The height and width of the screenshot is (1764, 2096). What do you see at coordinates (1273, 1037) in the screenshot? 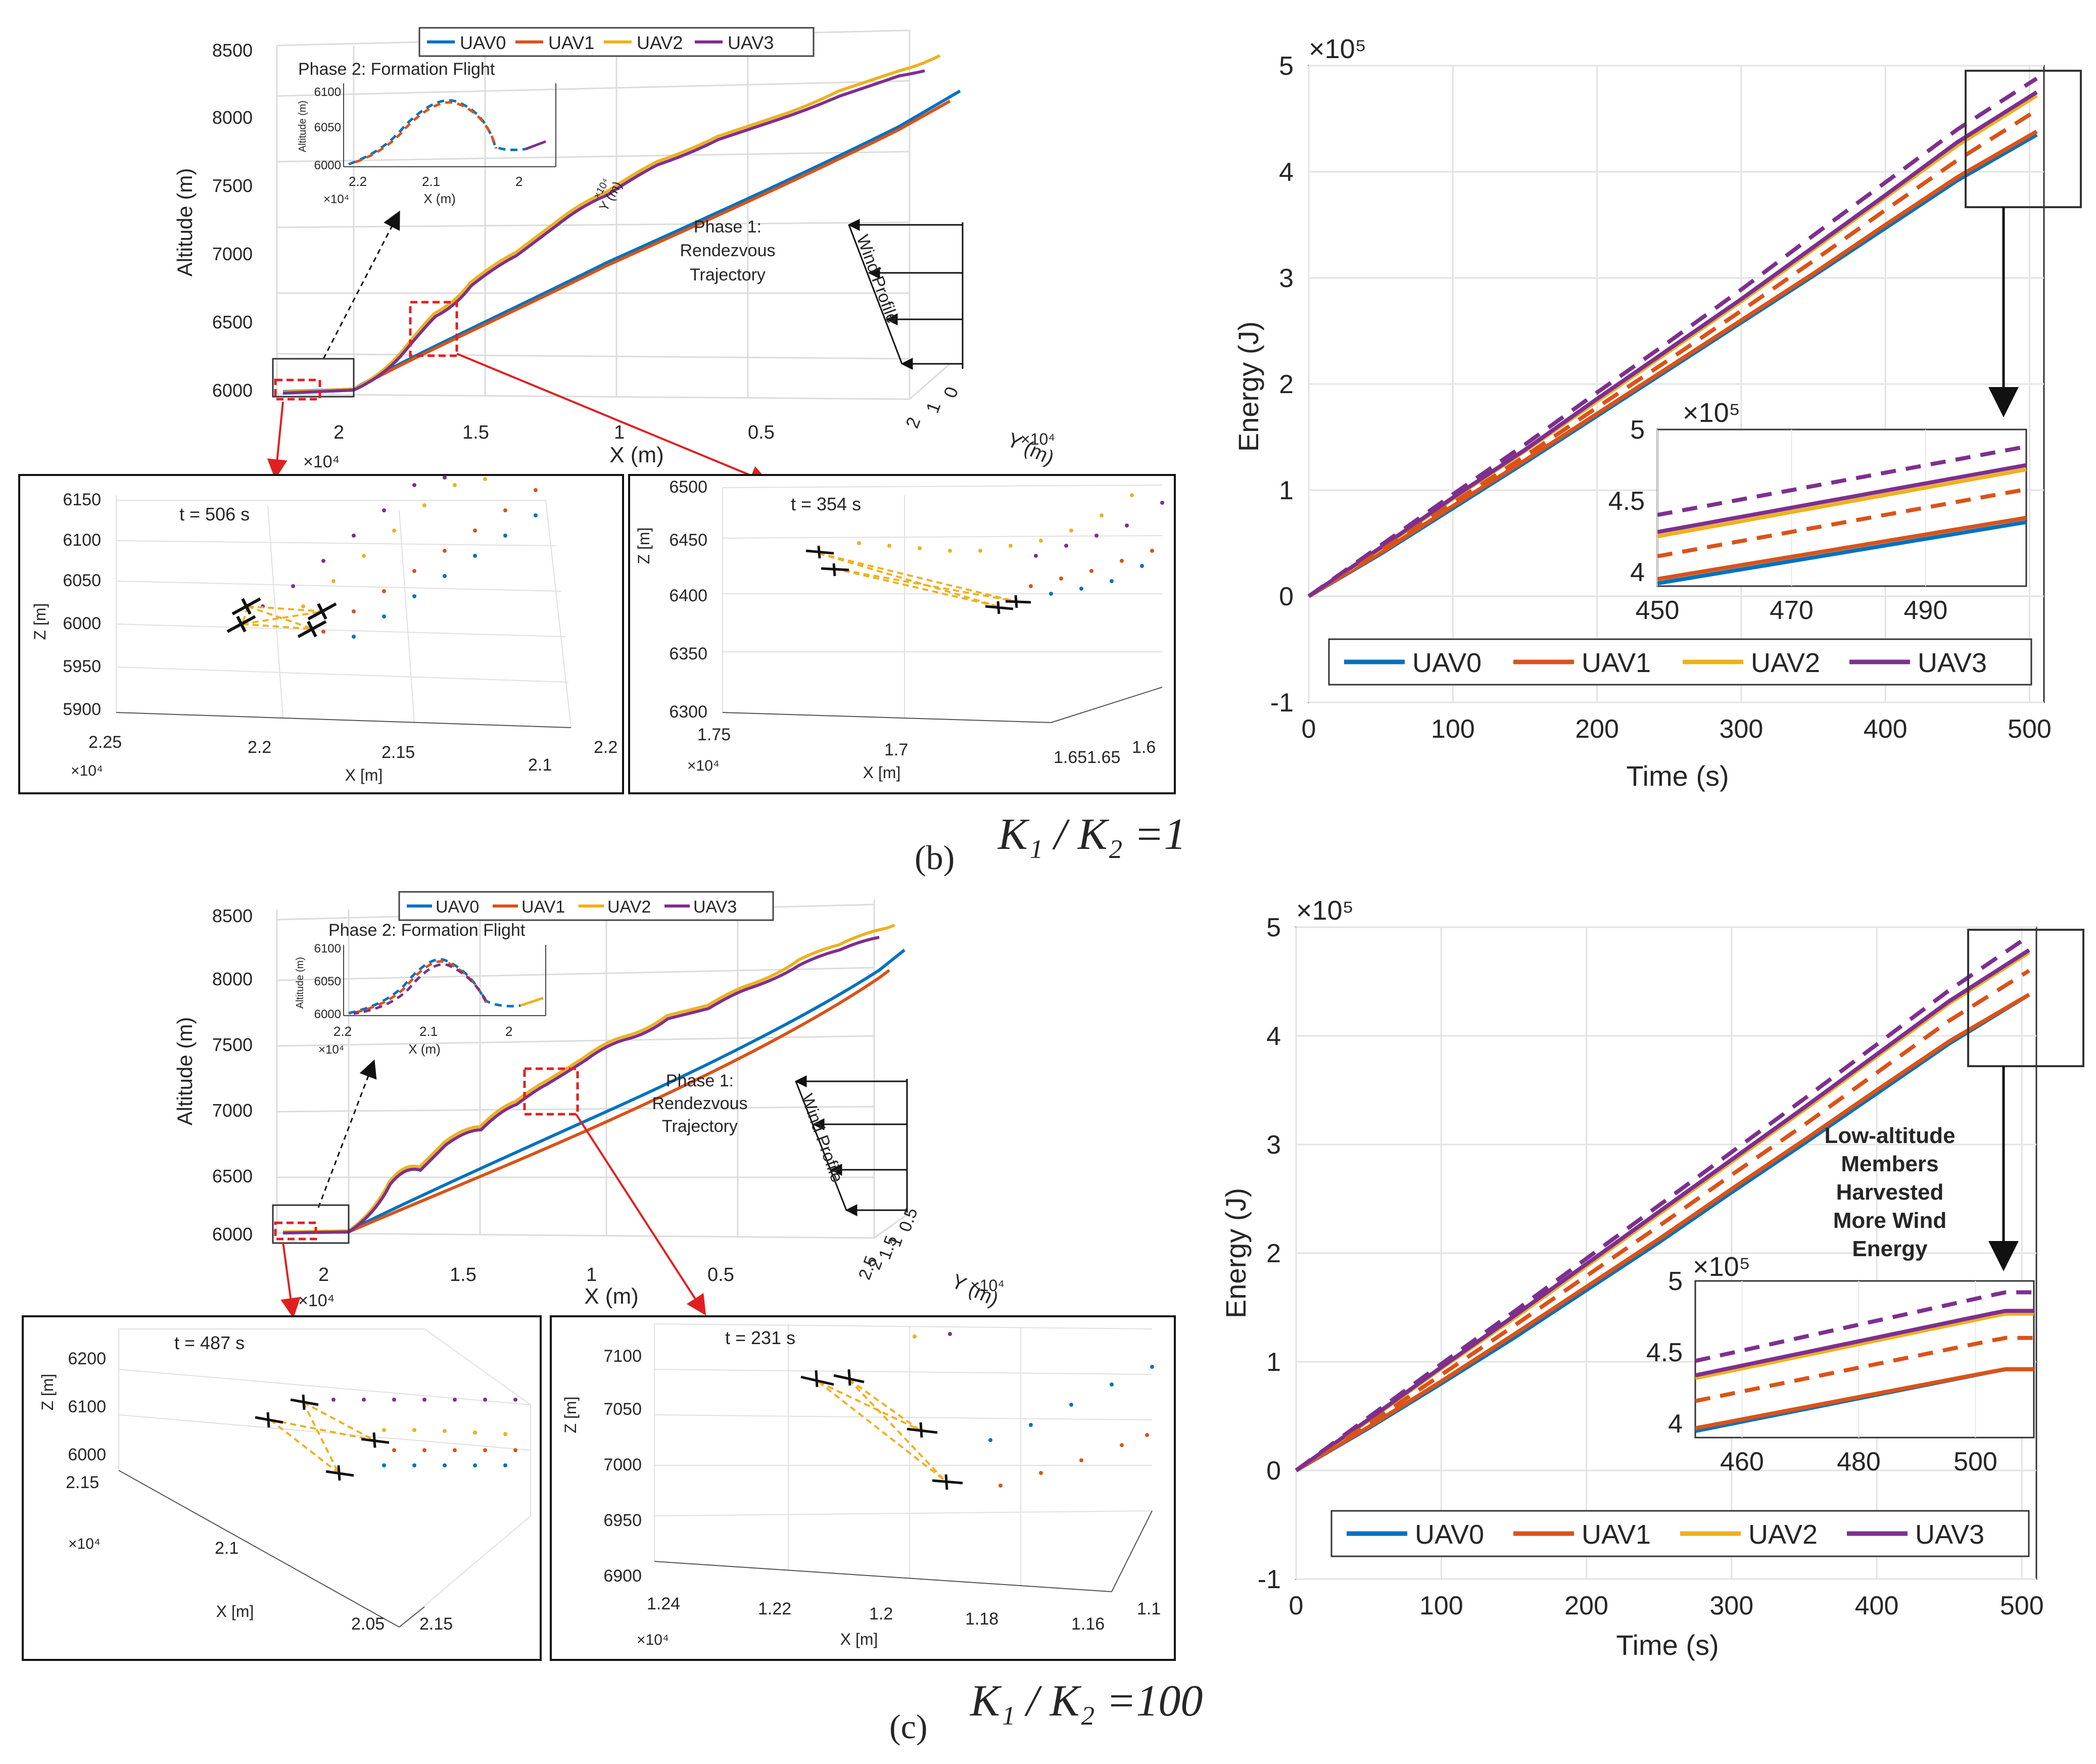
I see `y-tick-label: 4` at bounding box center [1273, 1037].